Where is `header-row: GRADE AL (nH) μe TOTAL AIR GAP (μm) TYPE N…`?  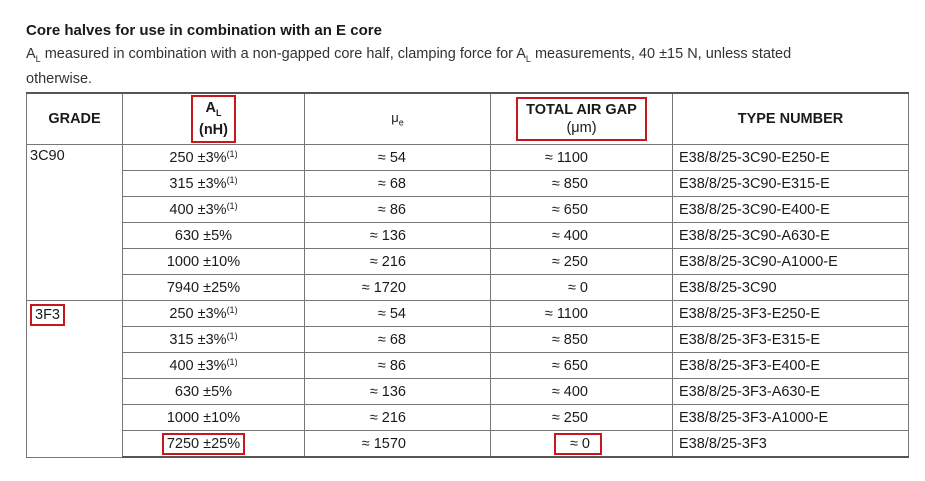 header-row: GRADE AL (nH) μe TOTAL AIR GAP (μm) TYPE N… is located at coordinates (467, 118).